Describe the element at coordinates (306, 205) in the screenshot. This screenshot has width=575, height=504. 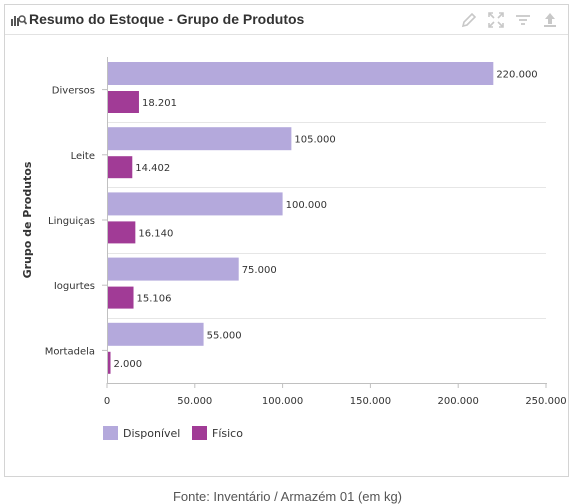
I see `data-label: 100.000` at that location.